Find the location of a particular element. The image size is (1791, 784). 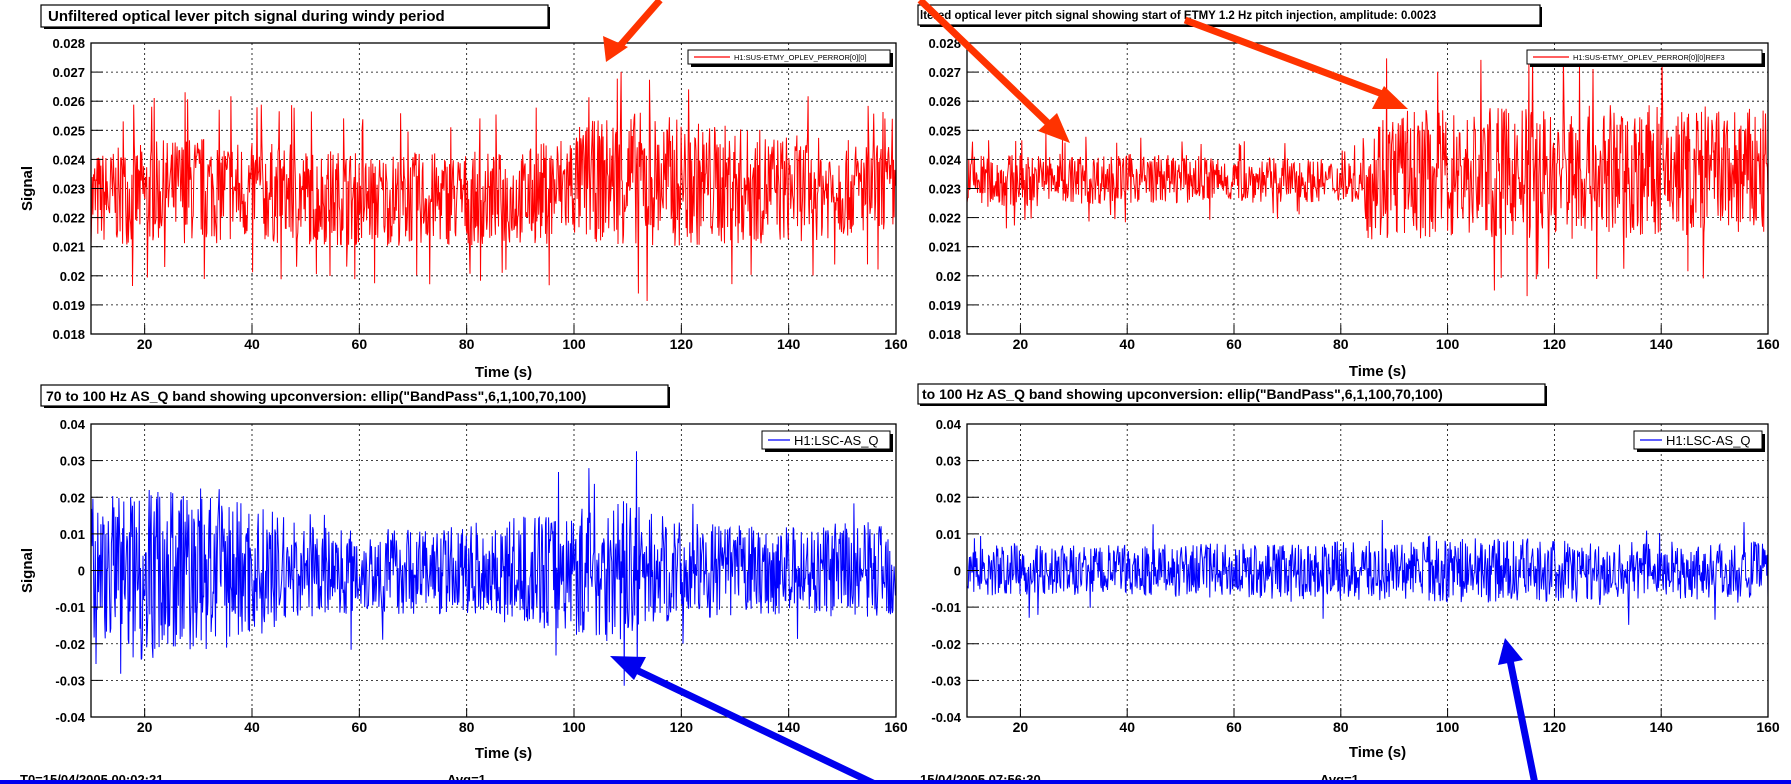

legend: H1:SUS-ETMY_OPLEV_PERROR[0][0]REF3 is located at coordinates (1645, 58).